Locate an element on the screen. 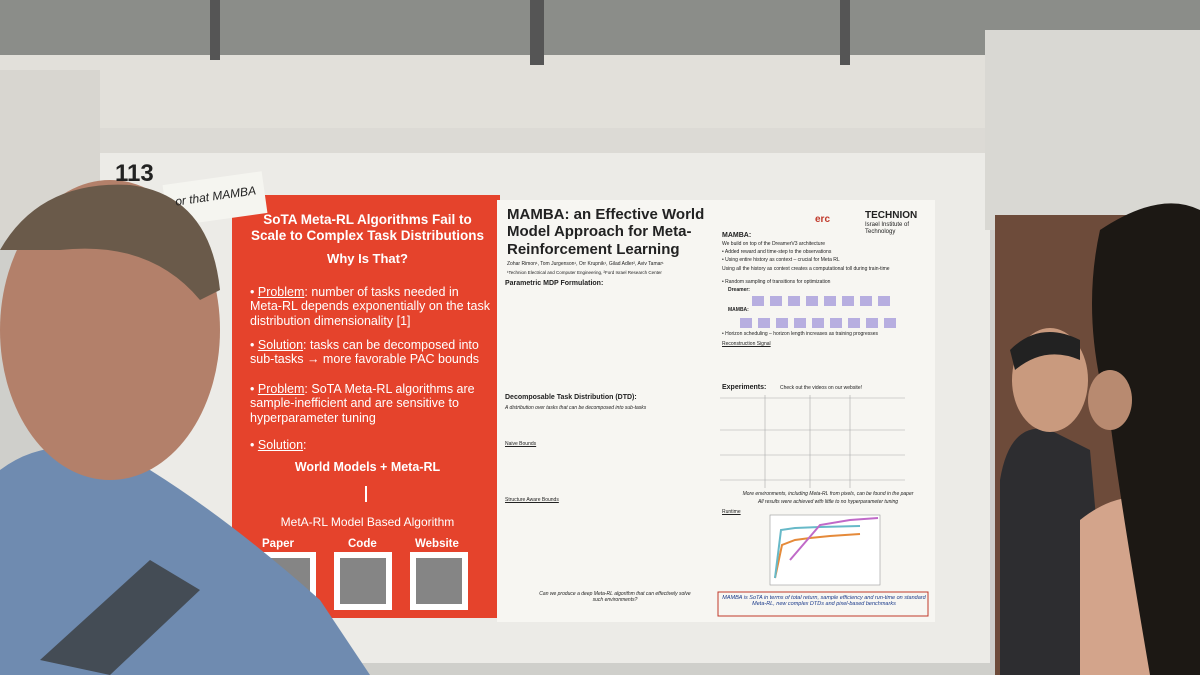 This screenshot has height=675, width=1200. section-heading: Decomposable Task Distribution (DTD): is located at coordinates (571, 397).